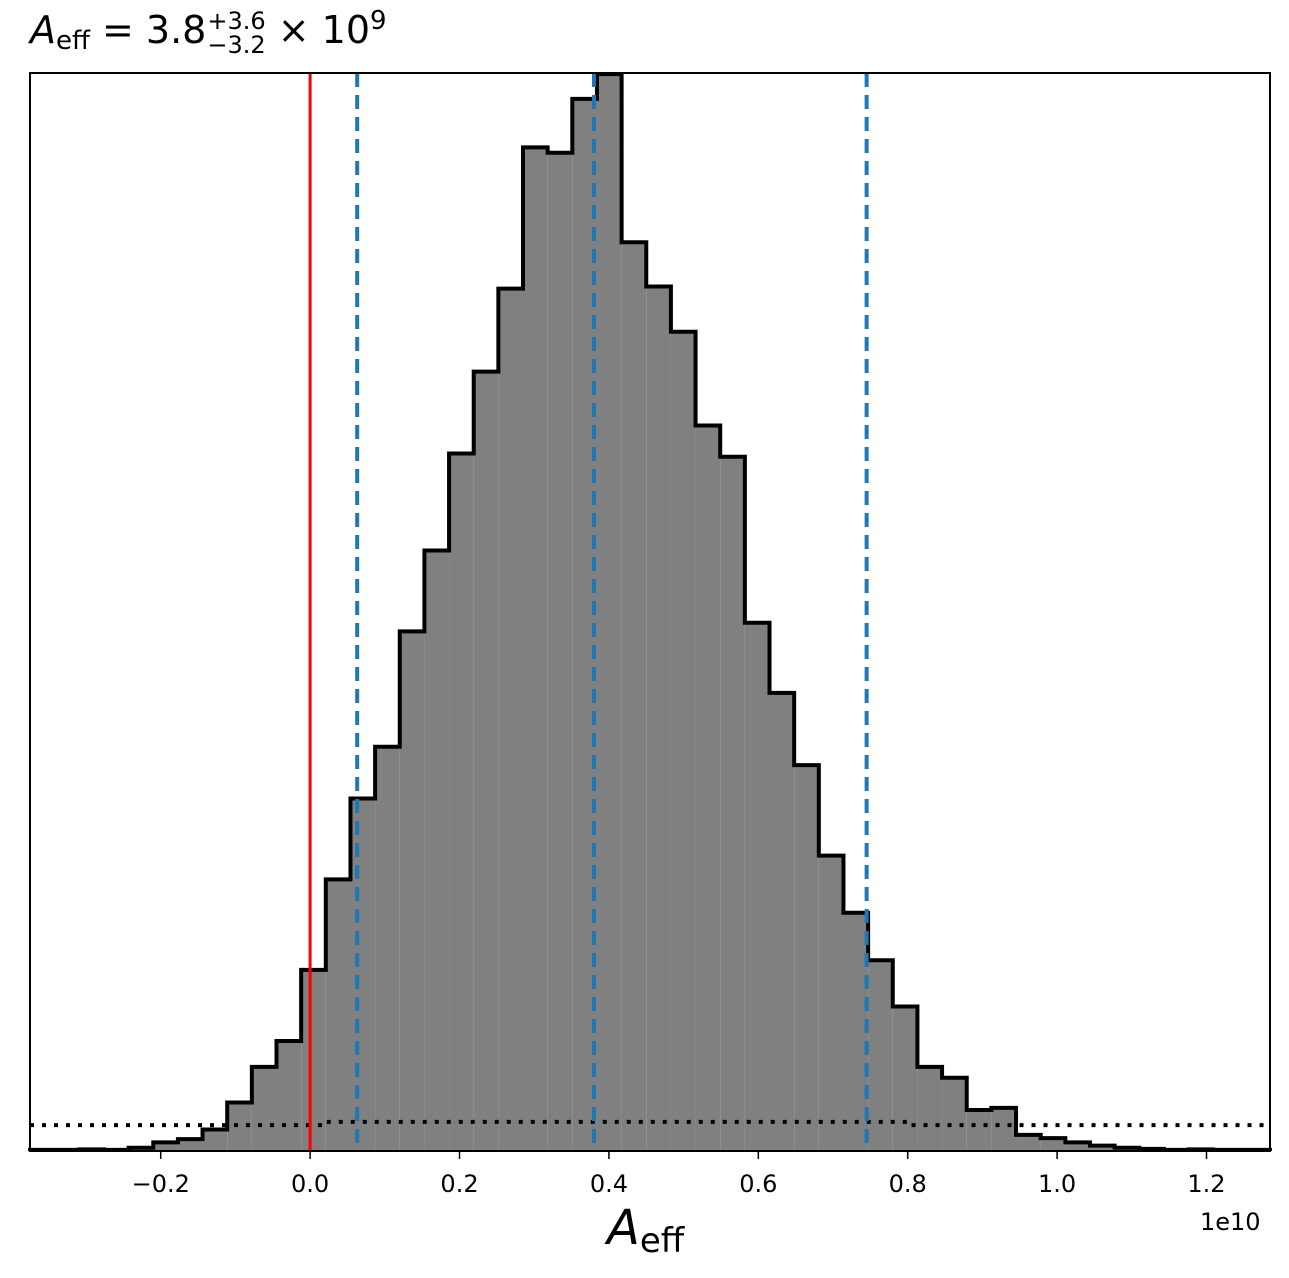  What do you see at coordinates (208, 32) in the screenshot?
I see `chart-title: Aeff = 3.8 +3.6 −3.2 × 109` at bounding box center [208, 32].